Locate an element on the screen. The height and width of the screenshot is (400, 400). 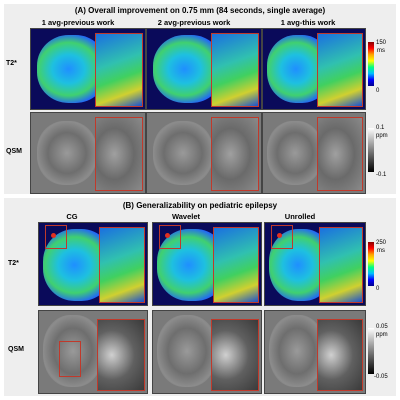
col-label-a2: 2 avg-previous work is located at coordinates (194, 22).